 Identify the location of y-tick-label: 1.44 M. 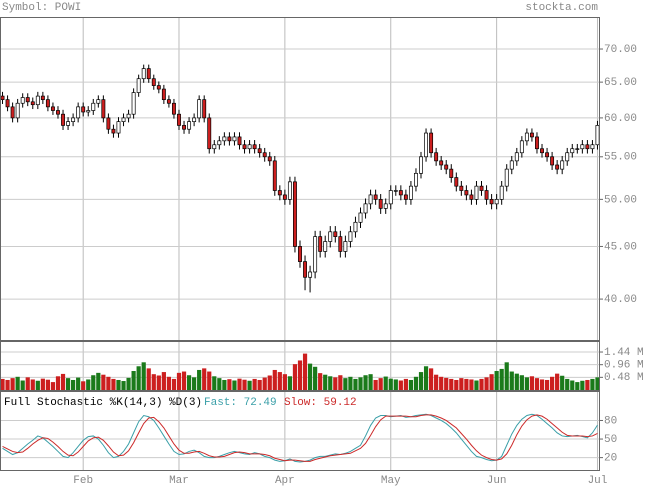
(624, 353).